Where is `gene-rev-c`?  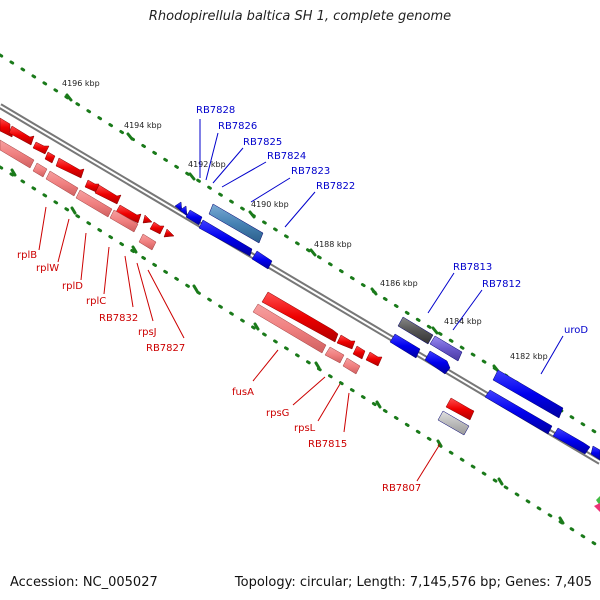 gene-rev-c is located at coordinates (518, 412).